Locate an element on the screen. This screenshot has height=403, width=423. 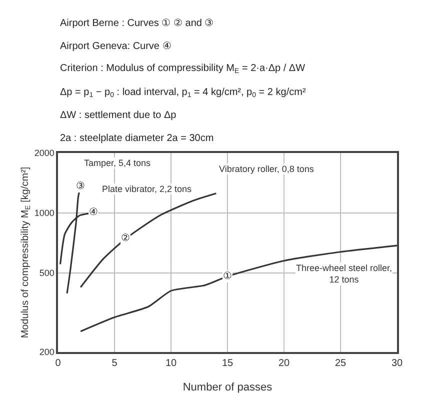
x-tick-label: 10 is located at coordinates (171, 363).